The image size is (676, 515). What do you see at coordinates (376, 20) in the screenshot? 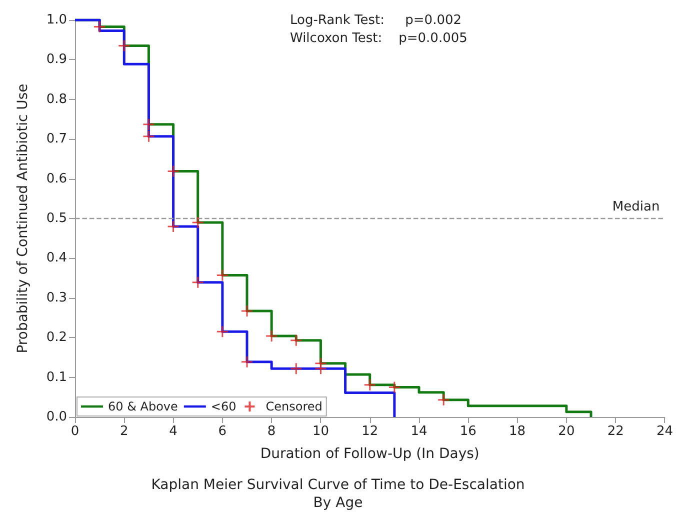
I see `annotation: Log-Rank Test: p=0.002` at bounding box center [376, 20].